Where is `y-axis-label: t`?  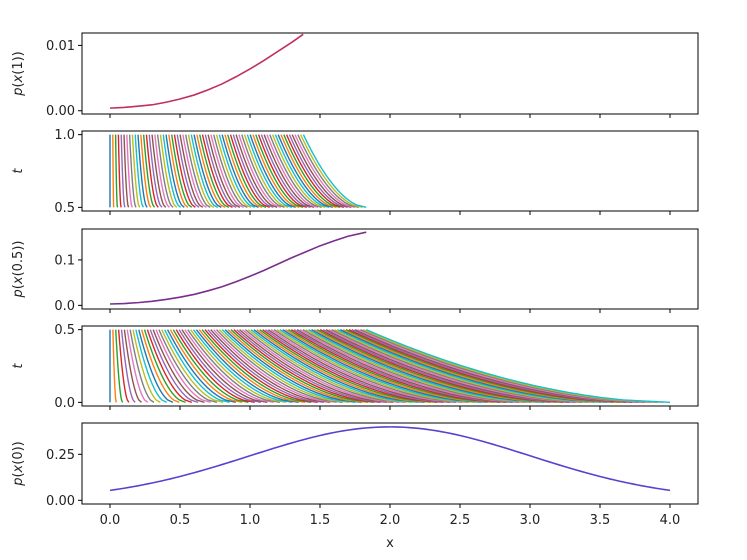 y-axis-label: t is located at coordinates (18, 171).